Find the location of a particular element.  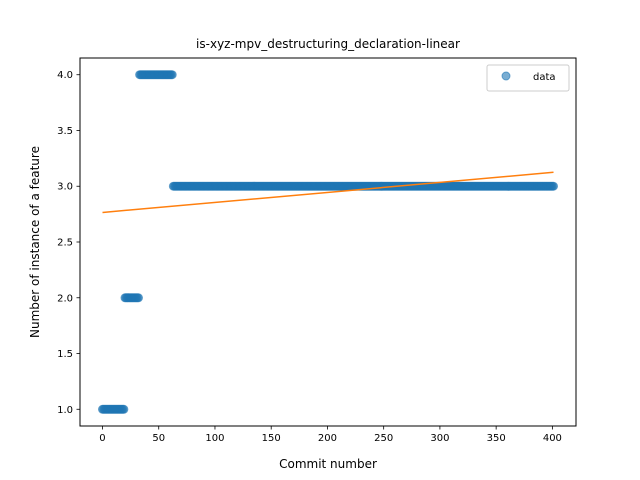

y-tick-label: 1.0 is located at coordinates (65, 410).